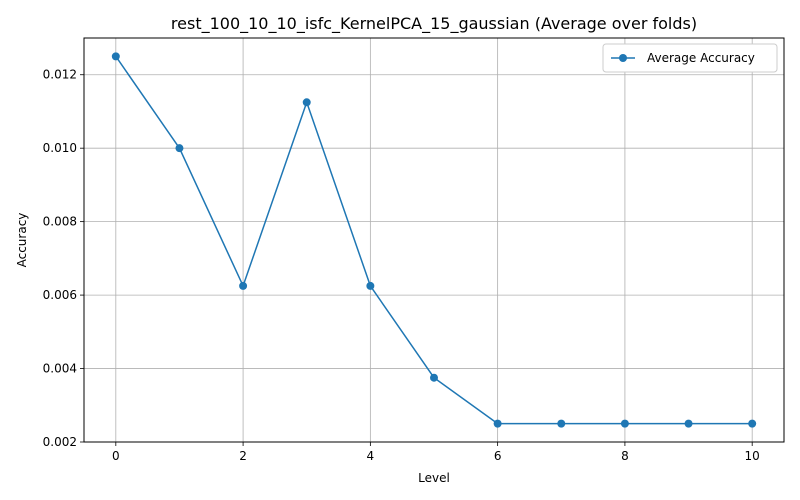 The height and width of the screenshot is (500, 800). I want to click on y-tick-label: 0.004, so click(60, 369).